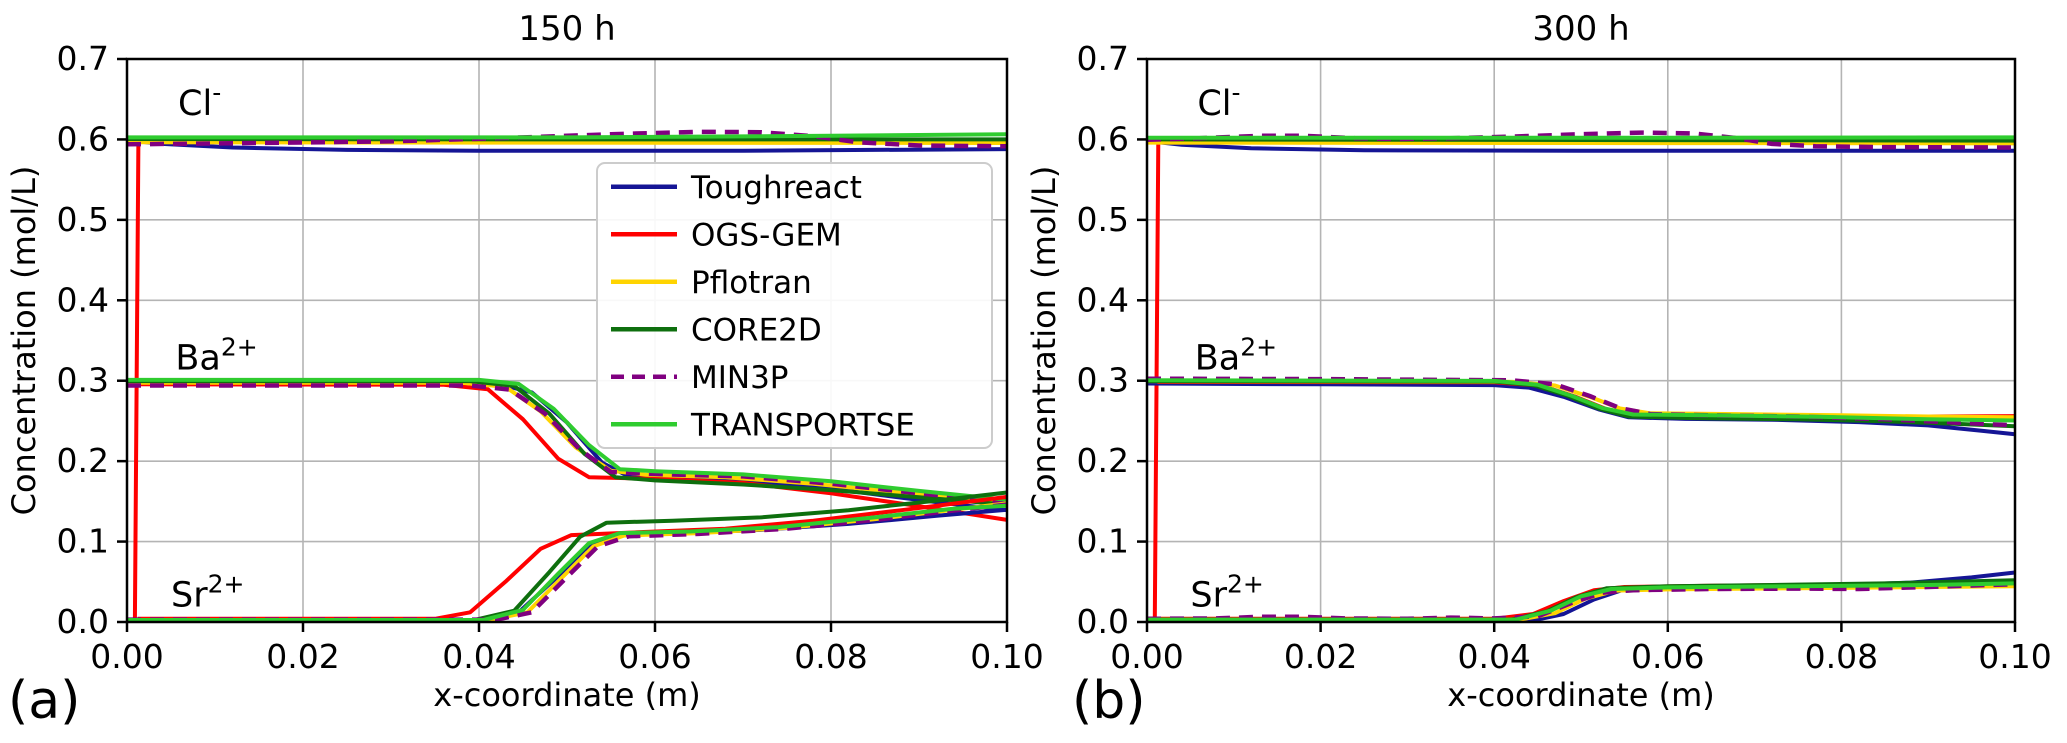  Describe the element at coordinates (776, 188) in the screenshot. I see `legend-label-Toughreact: Toughreact` at that location.